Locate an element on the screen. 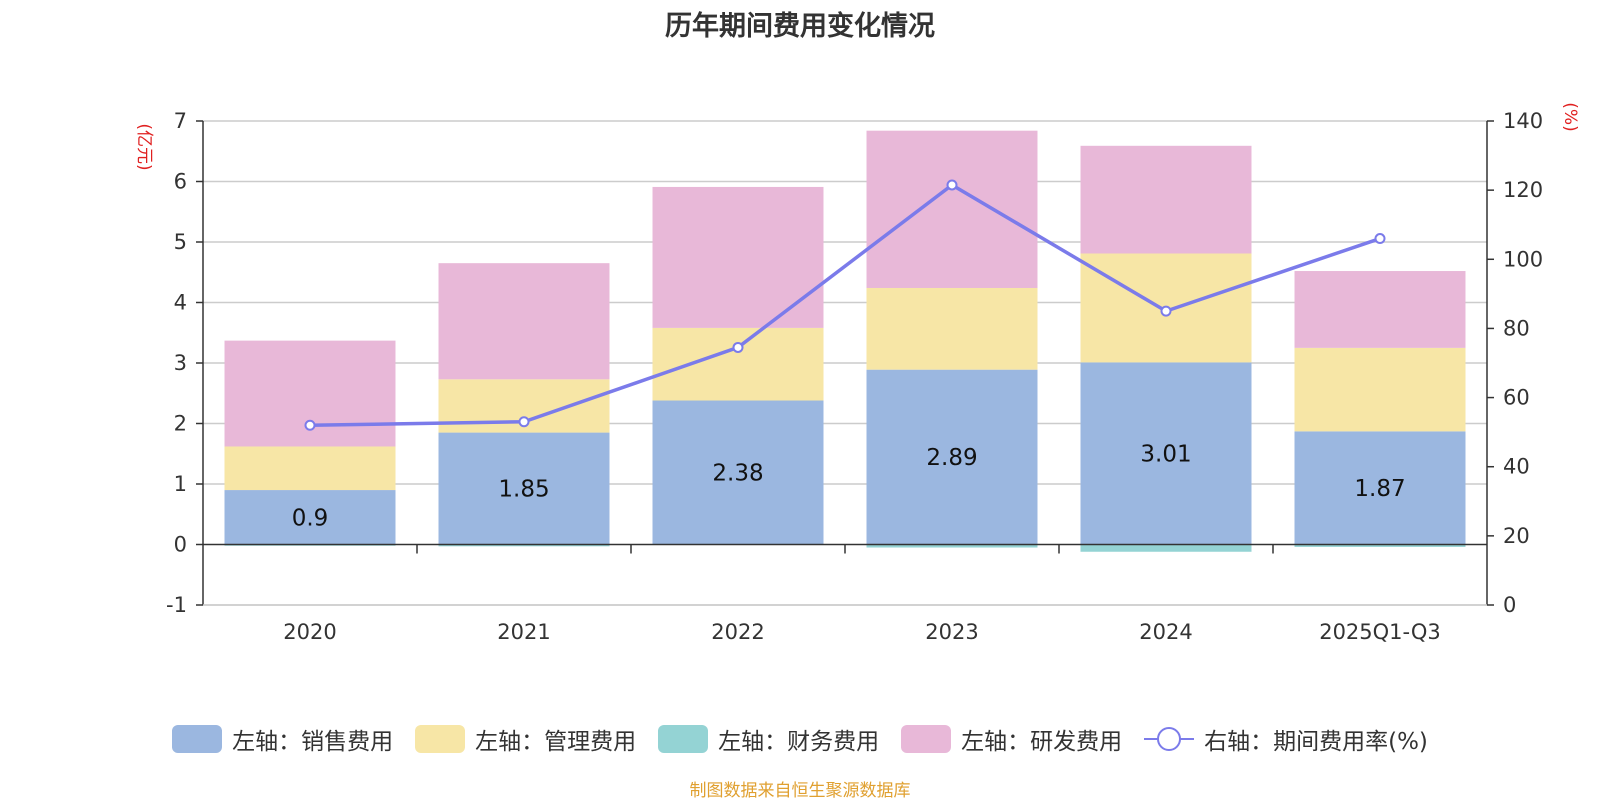 This screenshot has width=1600, height=801. bar-value-label: 2.38 is located at coordinates (737, 474).